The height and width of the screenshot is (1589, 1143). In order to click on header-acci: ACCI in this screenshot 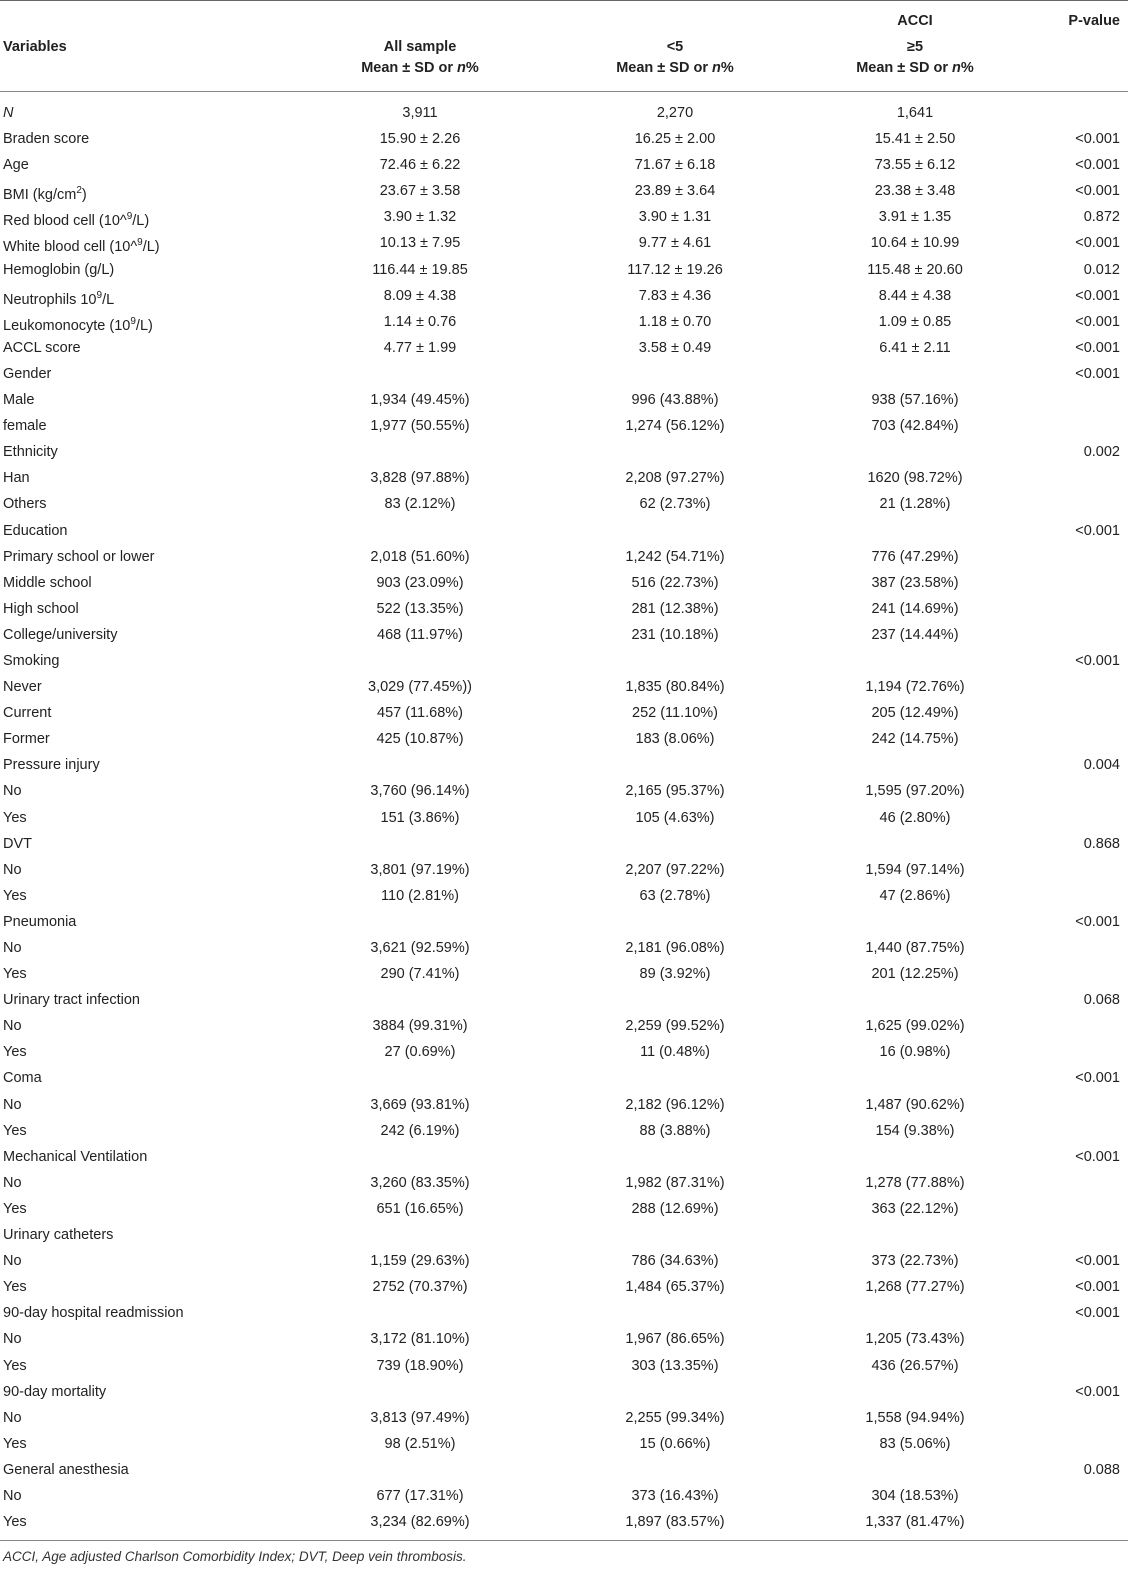, I will do `click(915, 21)`.